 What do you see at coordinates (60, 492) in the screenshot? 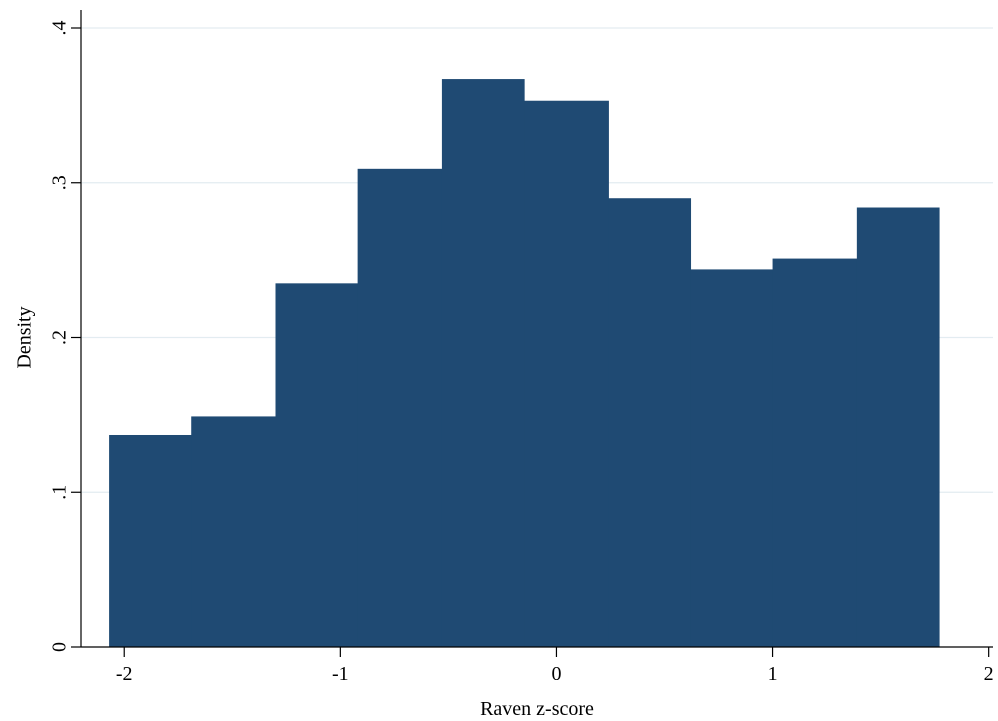
I see `y-tick-label-1: .1` at bounding box center [60, 492].